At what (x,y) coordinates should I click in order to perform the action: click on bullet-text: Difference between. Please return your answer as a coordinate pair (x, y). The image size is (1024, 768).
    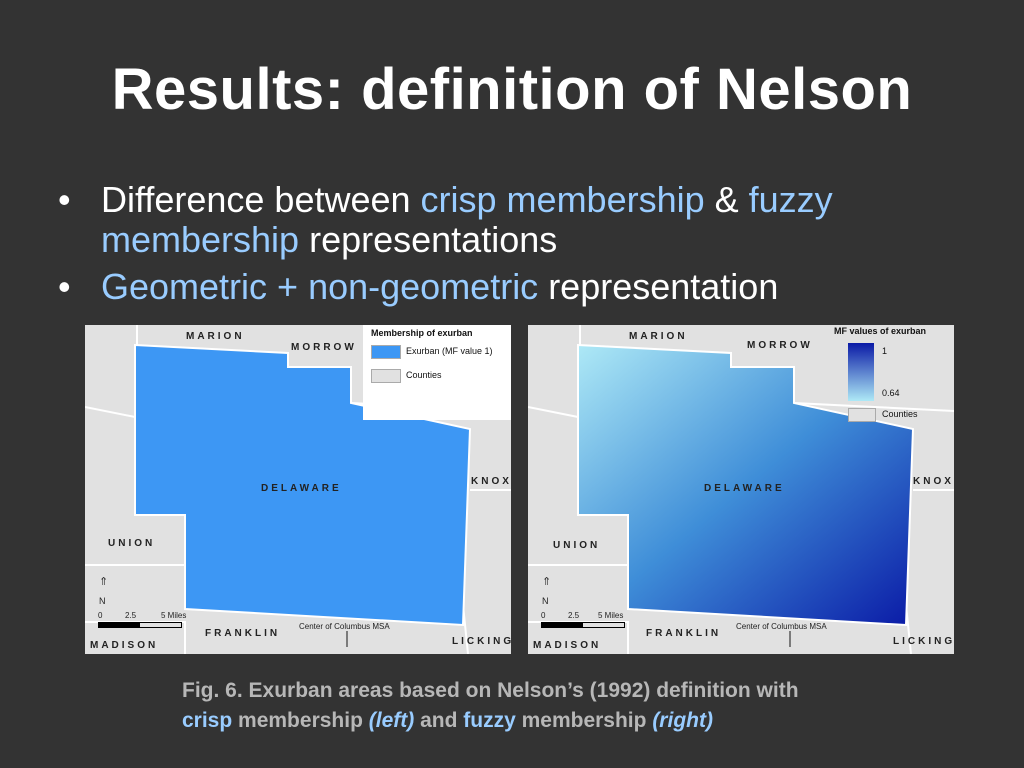
    Looking at the image, I should click on (261, 199).